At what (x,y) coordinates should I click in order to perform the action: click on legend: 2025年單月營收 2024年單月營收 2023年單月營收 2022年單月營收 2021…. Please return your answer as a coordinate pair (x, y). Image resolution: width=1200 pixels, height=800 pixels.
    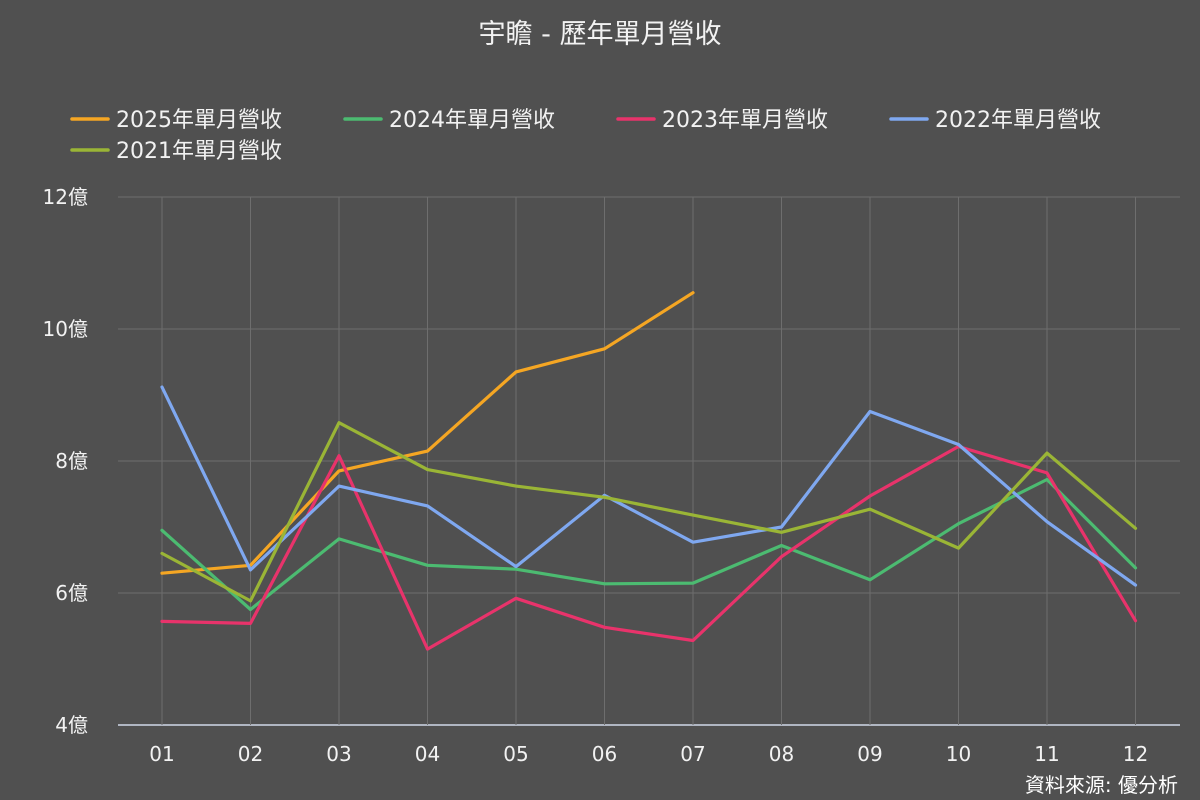
    Looking at the image, I should click on (585, 136).